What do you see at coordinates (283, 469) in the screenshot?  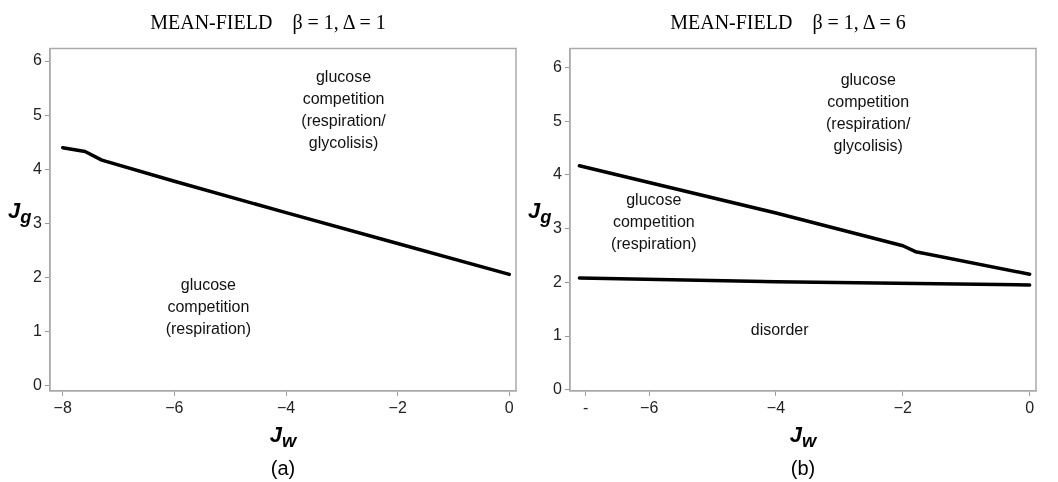 I see `text: (a)` at bounding box center [283, 469].